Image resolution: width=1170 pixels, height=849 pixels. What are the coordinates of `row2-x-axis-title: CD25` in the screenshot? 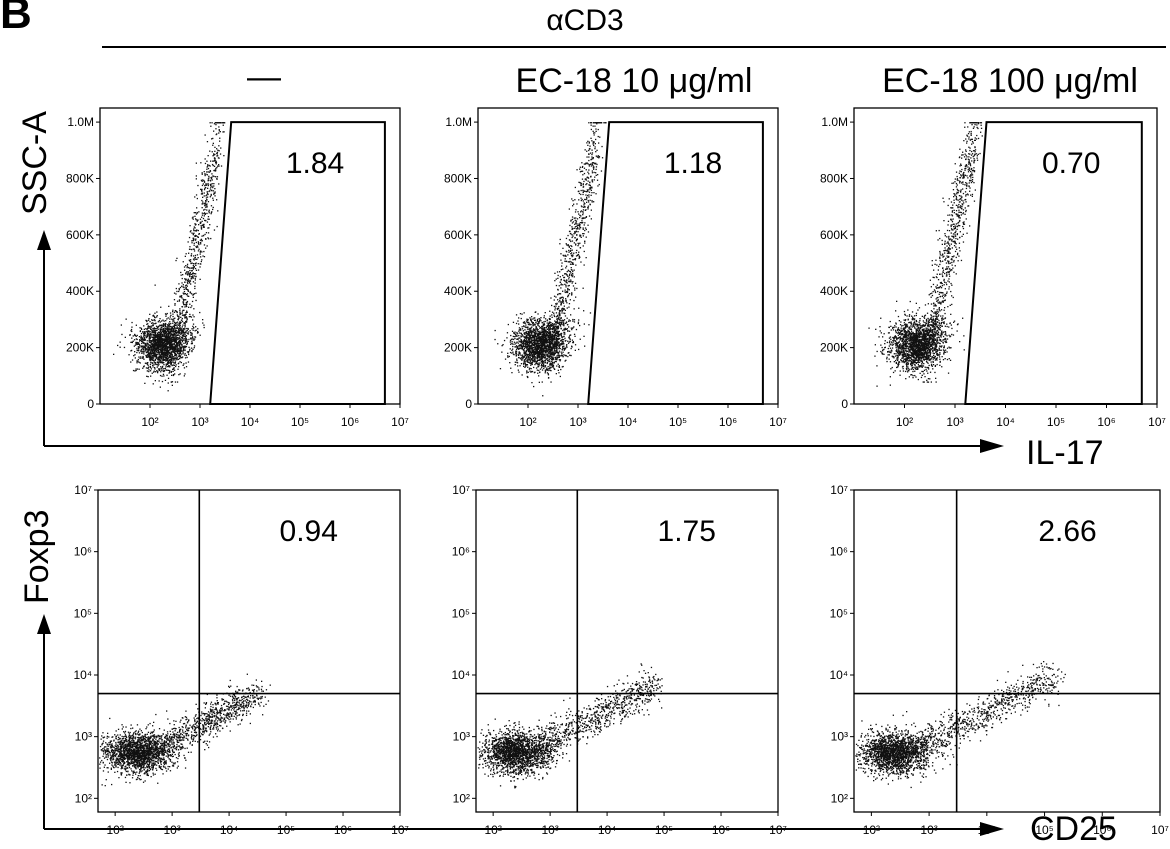 It's located at (1073, 829).